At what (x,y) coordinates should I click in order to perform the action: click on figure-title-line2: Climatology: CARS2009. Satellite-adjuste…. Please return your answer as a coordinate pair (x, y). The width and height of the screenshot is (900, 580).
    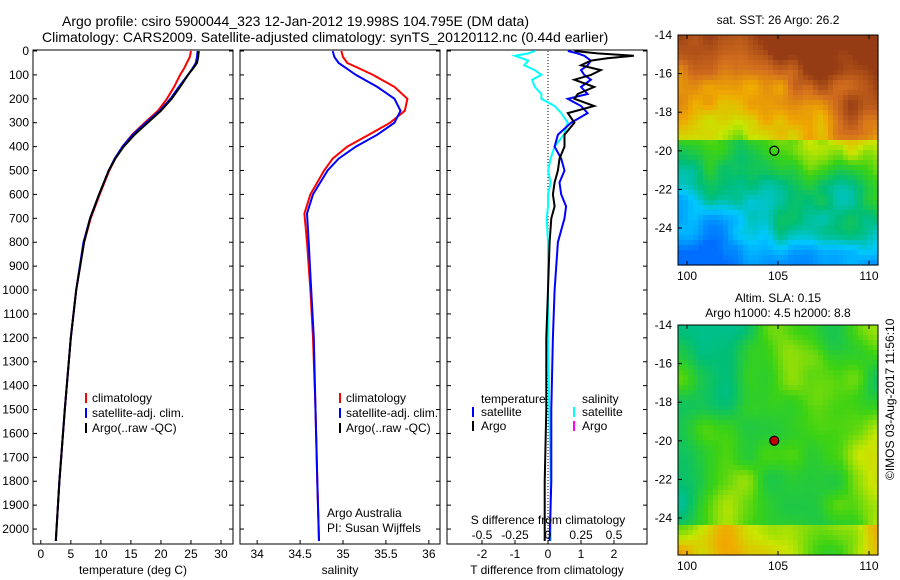
    Looking at the image, I should click on (325, 37).